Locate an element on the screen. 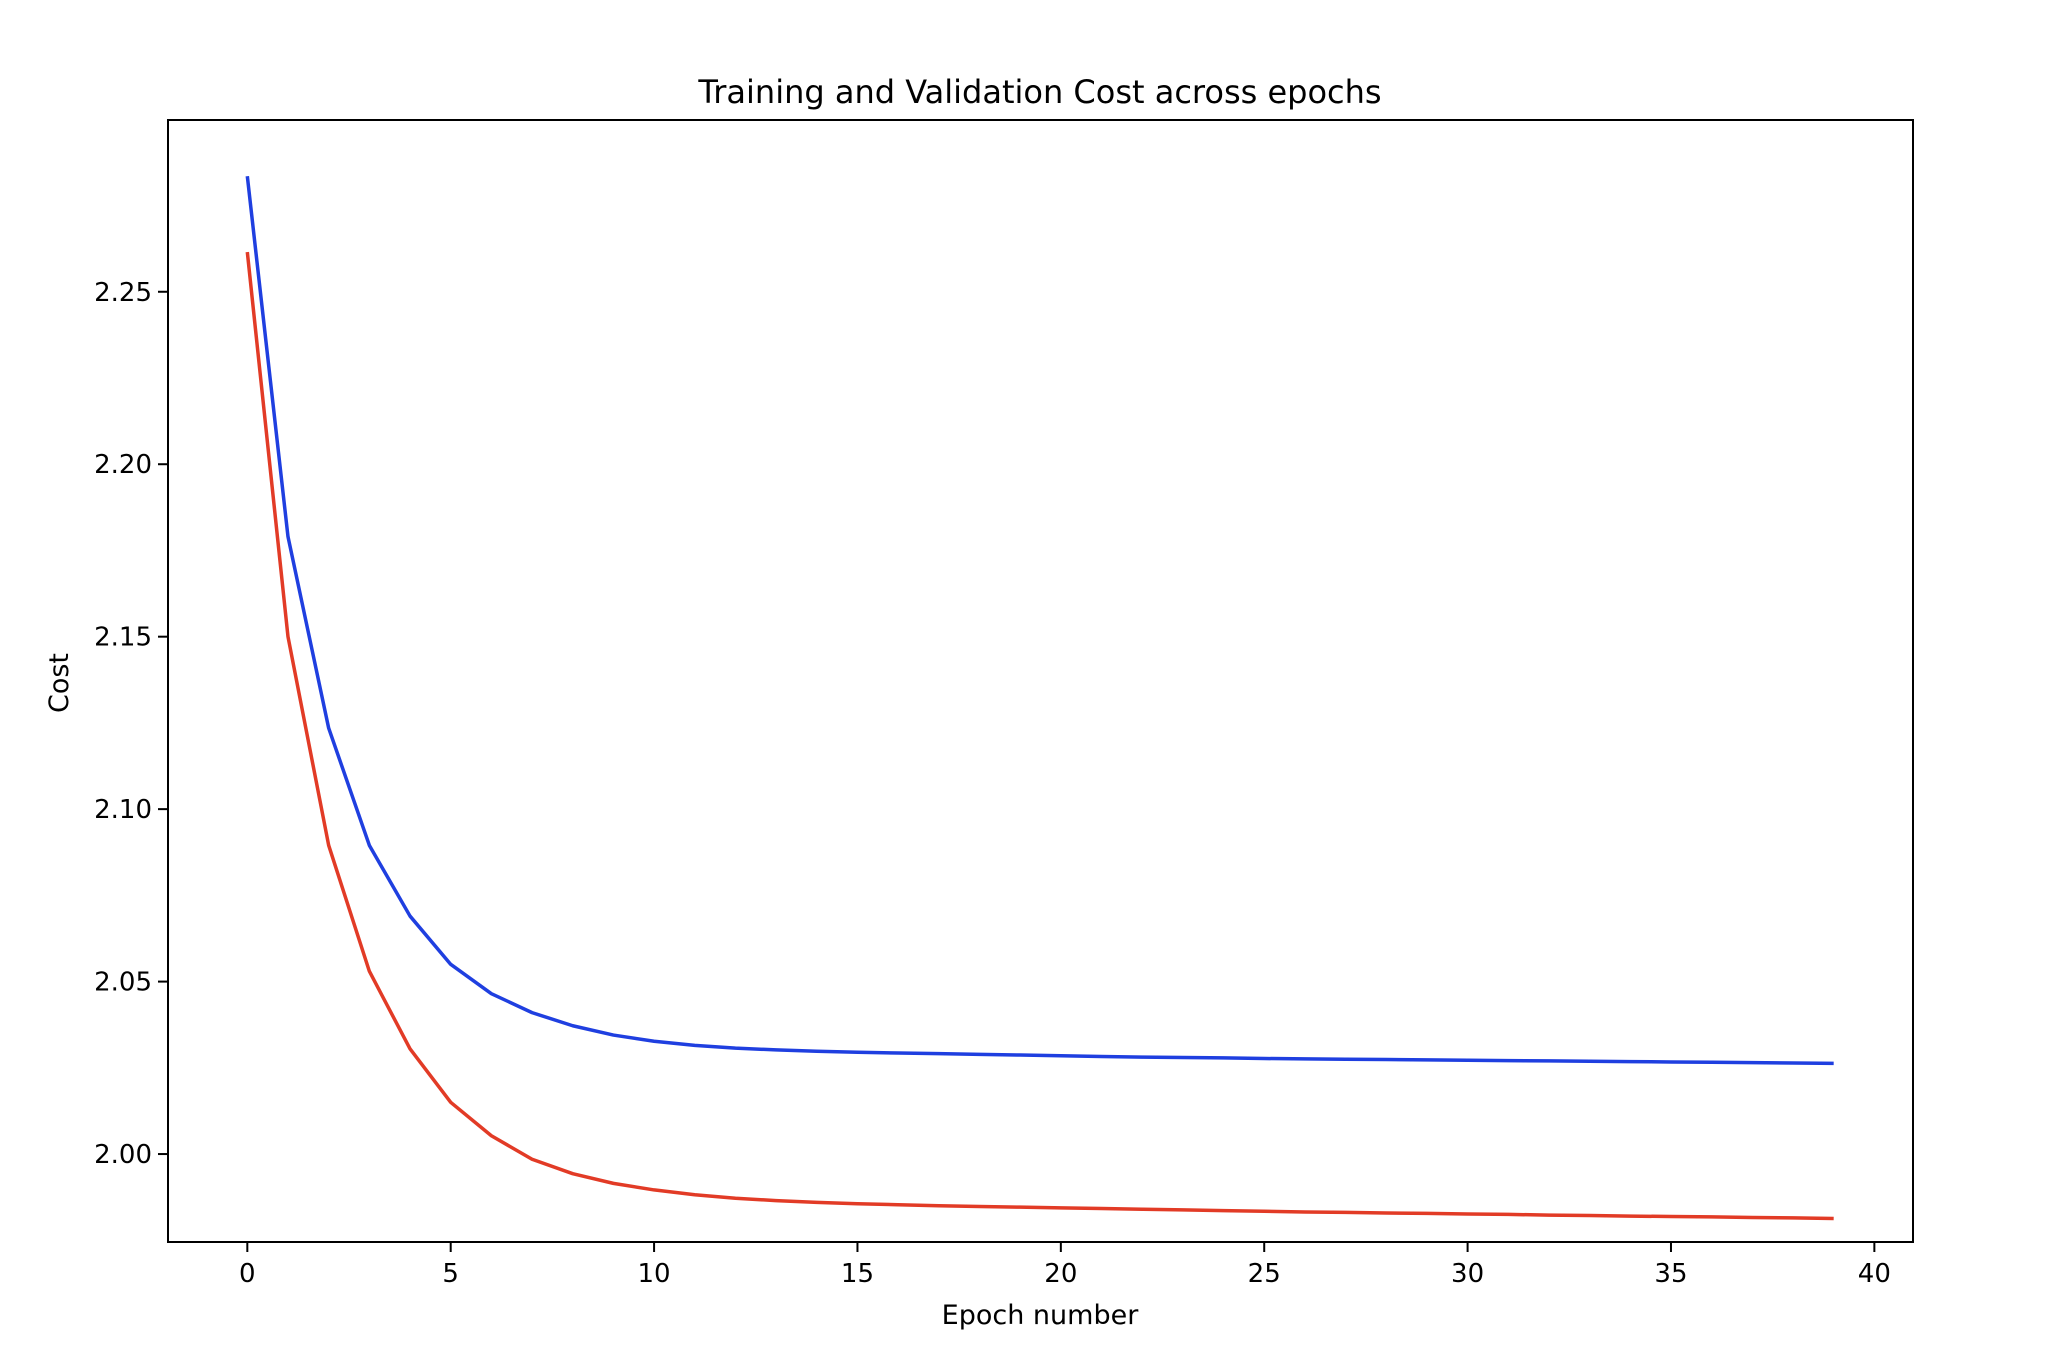 Image resolution: width=2054 pixels, height=1352 pixels. x-tick-label: 25 is located at coordinates (1264, 1274).